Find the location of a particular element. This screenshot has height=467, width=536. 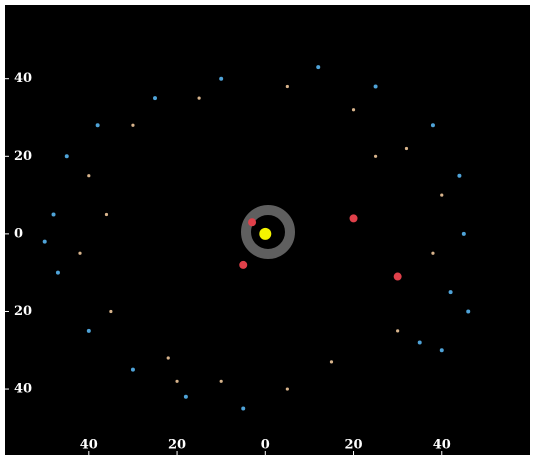

sun-halo is located at coordinates (268, 232).